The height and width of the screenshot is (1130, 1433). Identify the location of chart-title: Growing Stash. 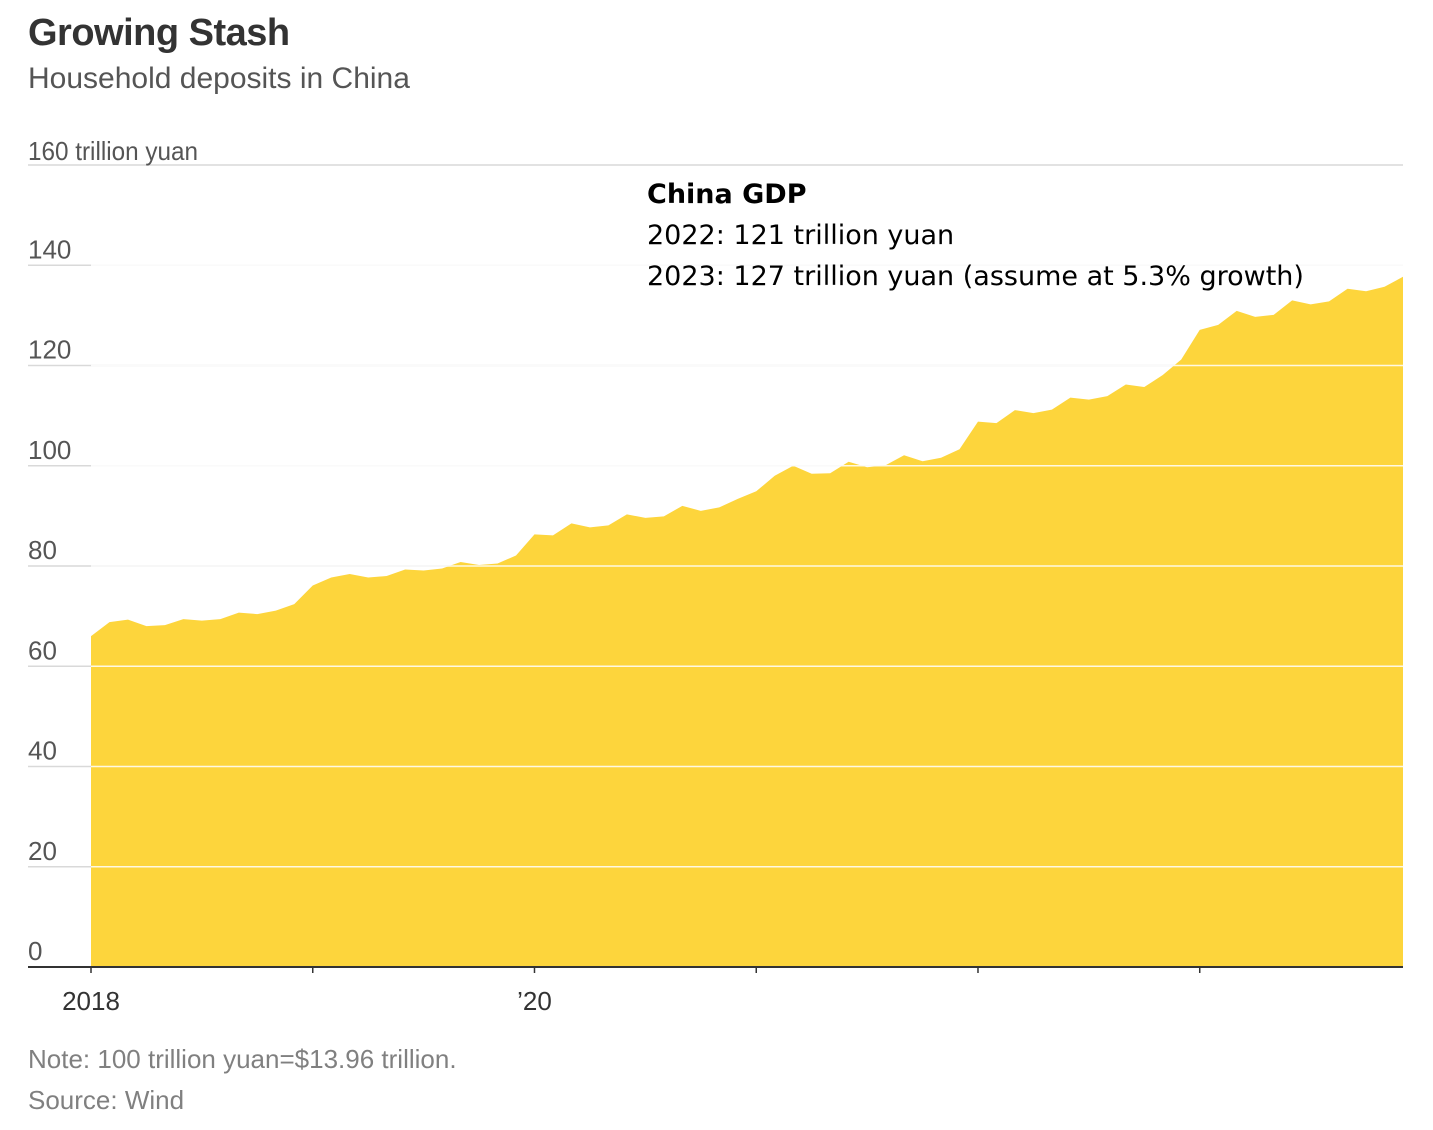
(159, 33).